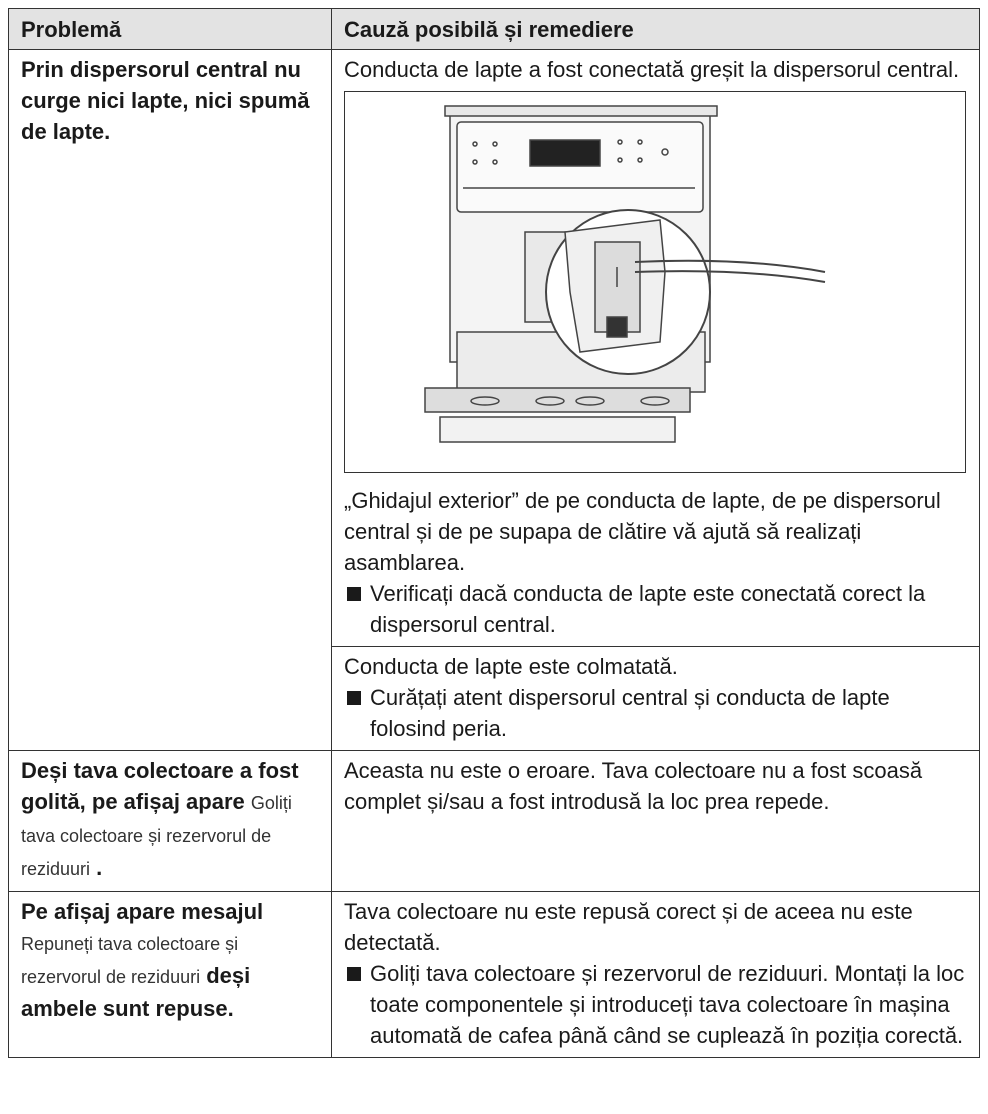  Describe the element at coordinates (655, 29) in the screenshot. I see `header-cell: Cauză posibilă și remediere` at that location.